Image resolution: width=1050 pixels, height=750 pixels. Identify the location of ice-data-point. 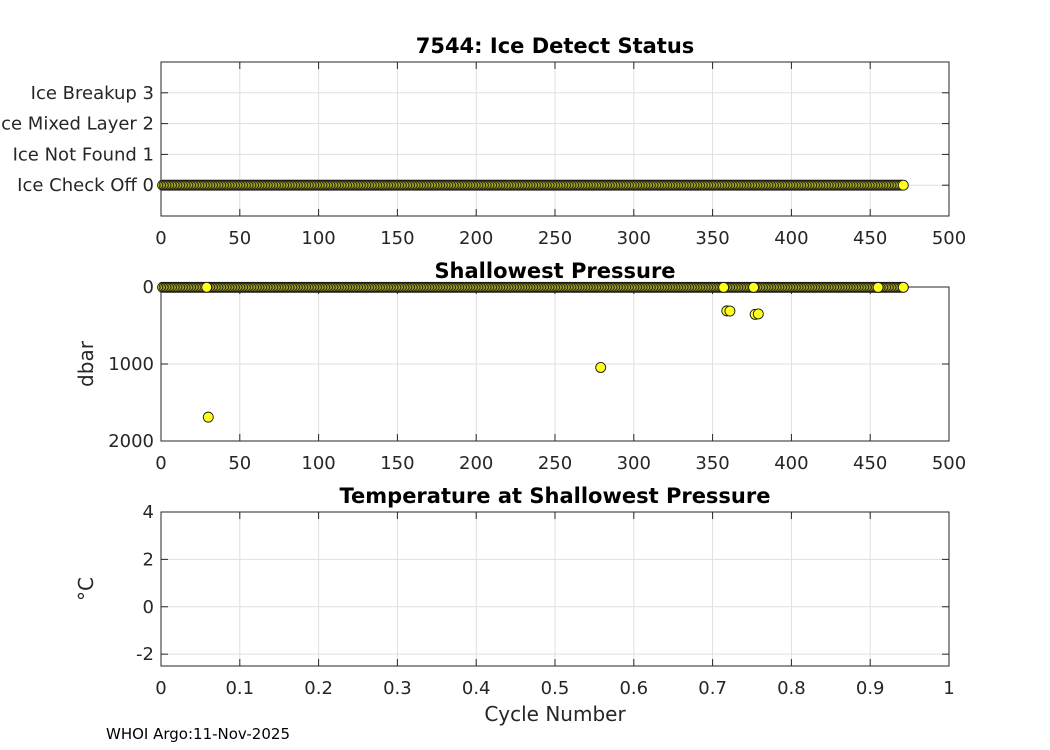
(903, 185).